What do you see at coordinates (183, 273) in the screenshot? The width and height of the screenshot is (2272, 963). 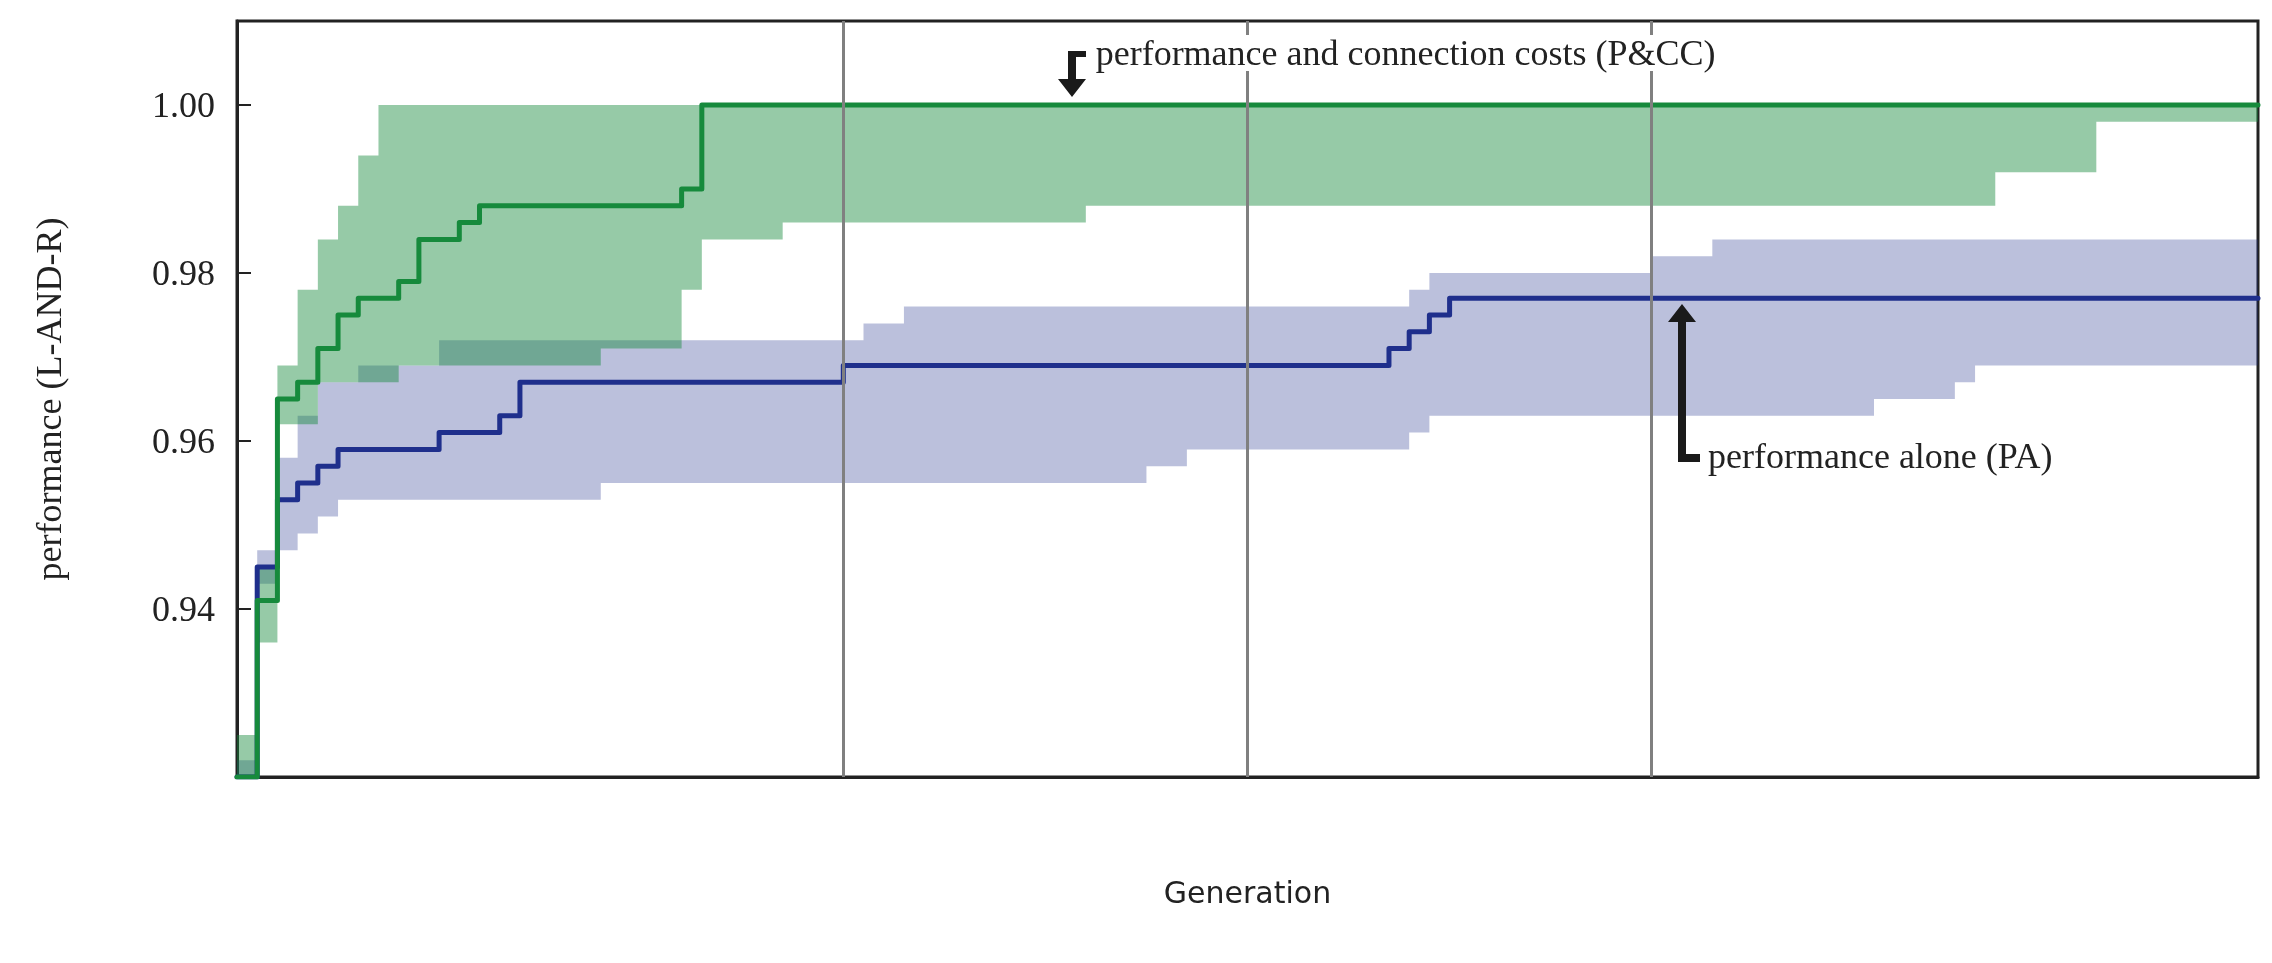 I see `y-tick-label: 0.98` at bounding box center [183, 273].